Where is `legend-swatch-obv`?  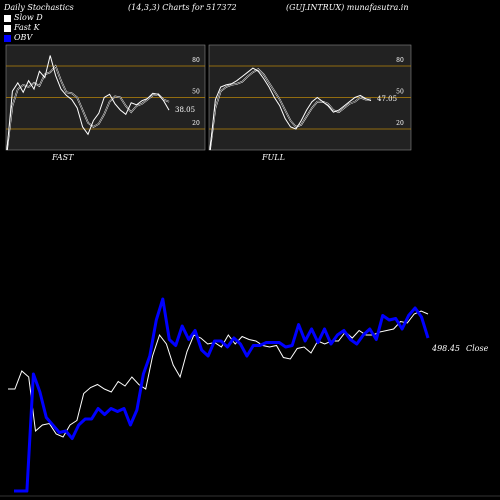
legend-swatch-obv is located at coordinates (7, 38).